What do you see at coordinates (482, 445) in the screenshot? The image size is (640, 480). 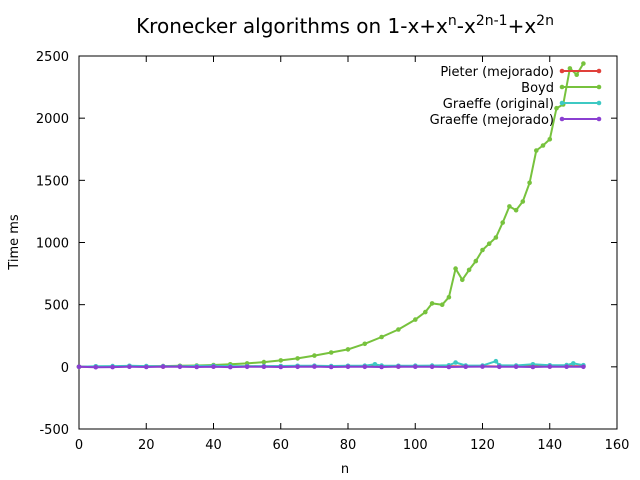 I see `x-tick-label: 120` at bounding box center [482, 445].